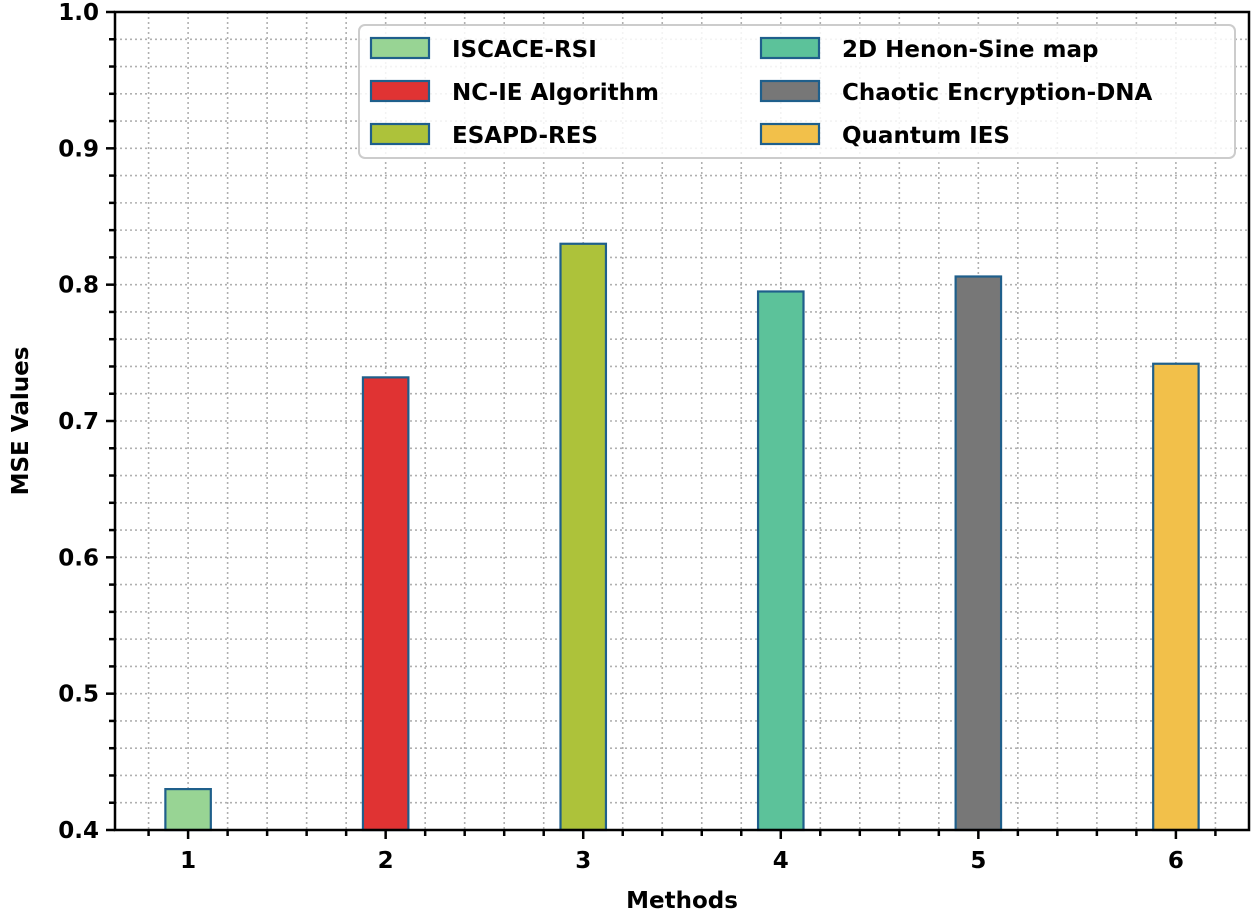 The width and height of the screenshot is (1255, 914). I want to click on y-tick-label: 1.0, so click(78, 13).